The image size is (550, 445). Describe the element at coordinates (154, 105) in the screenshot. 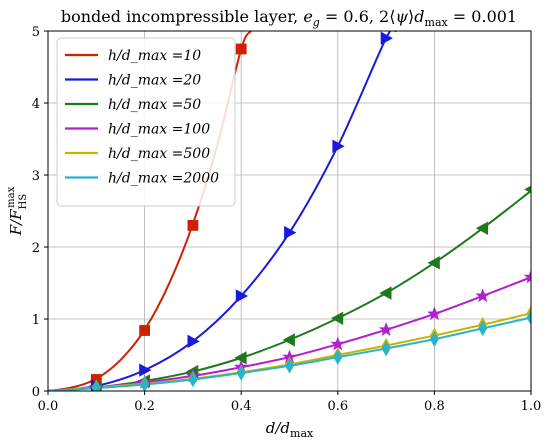

I see `legend-label: h/d_max =50` at that location.